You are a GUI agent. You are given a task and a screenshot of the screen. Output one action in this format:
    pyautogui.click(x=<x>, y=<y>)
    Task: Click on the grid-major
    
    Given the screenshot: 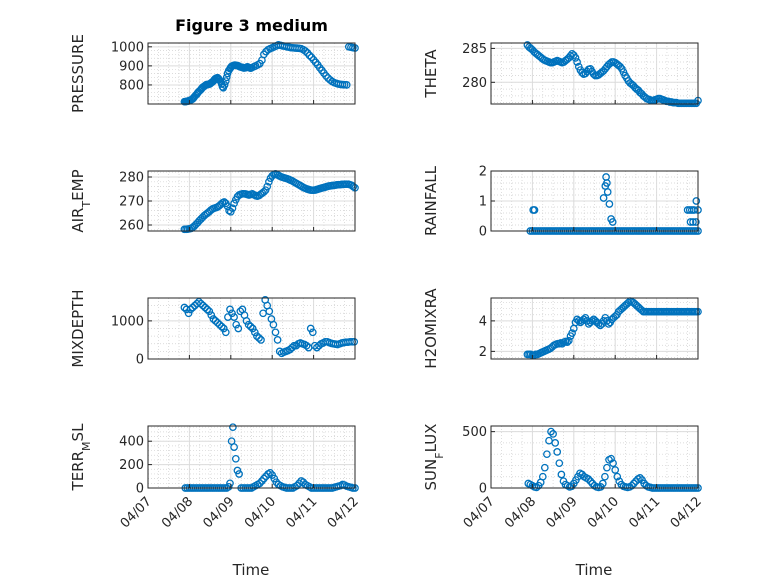 What is the action you would take?
    pyautogui.click(x=251, y=201)
    